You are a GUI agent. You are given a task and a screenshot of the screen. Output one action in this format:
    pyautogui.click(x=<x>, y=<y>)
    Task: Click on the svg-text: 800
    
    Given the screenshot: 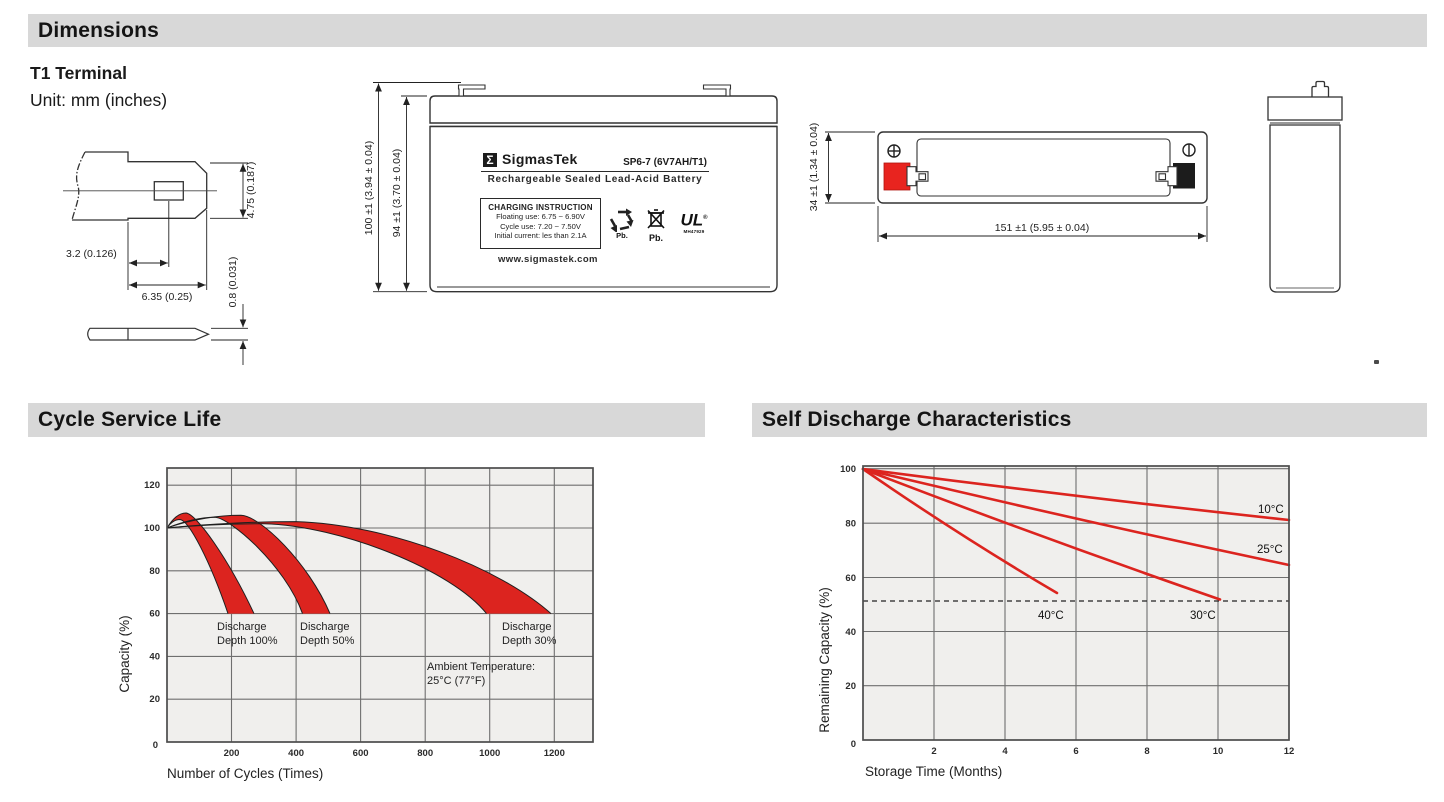 What is the action you would take?
    pyautogui.click(x=425, y=753)
    